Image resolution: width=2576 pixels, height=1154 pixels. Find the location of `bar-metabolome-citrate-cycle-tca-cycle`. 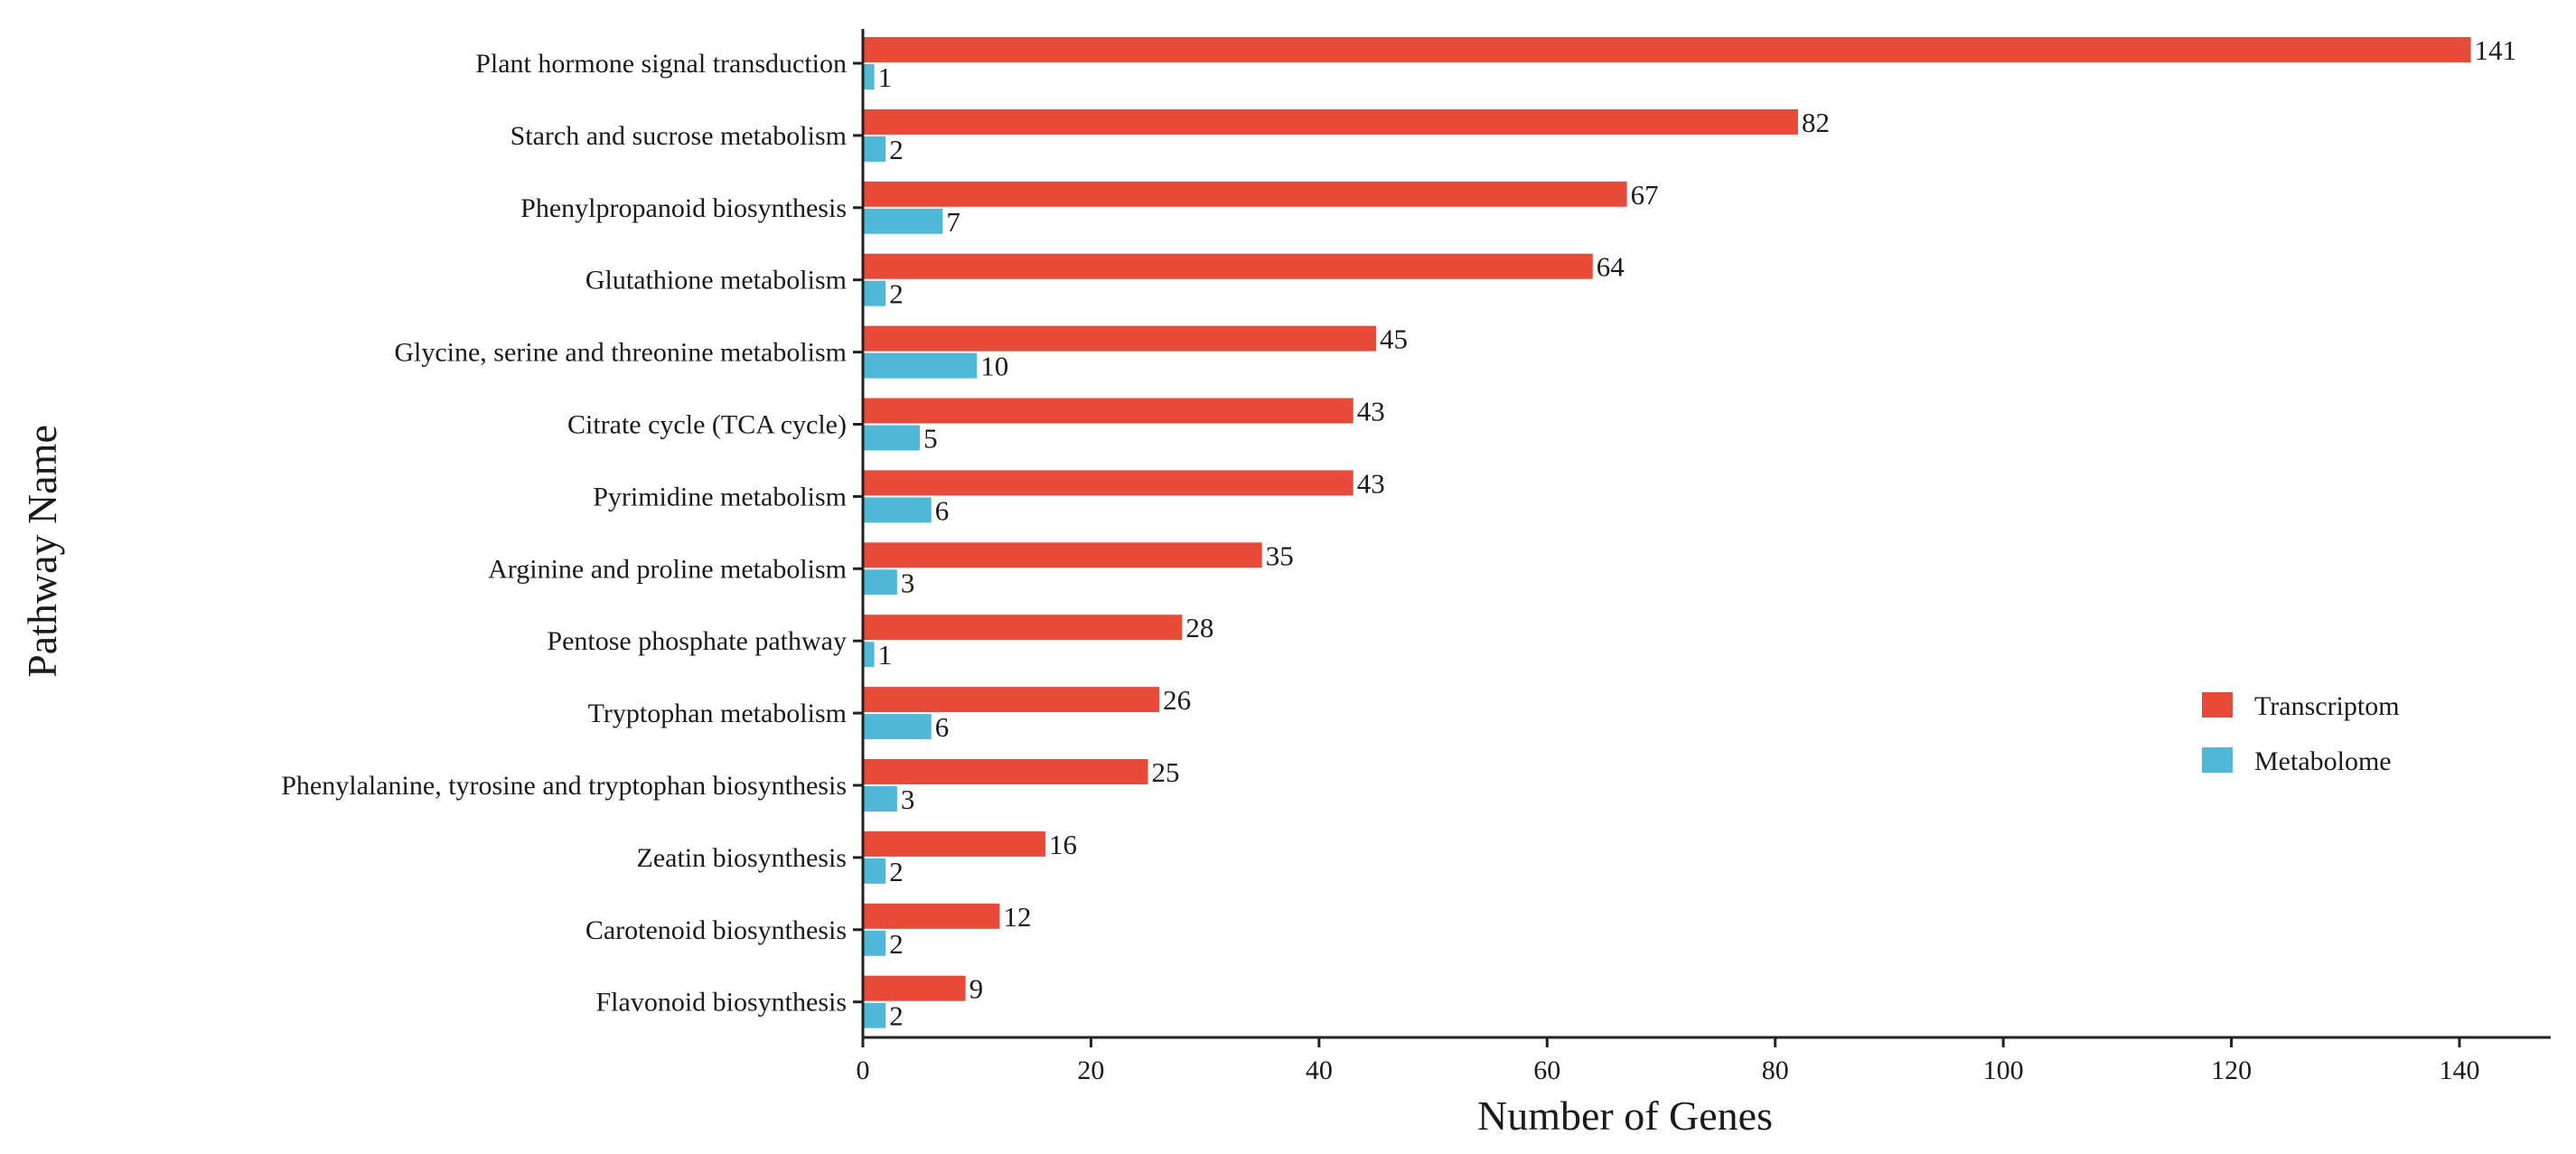

bar-metabolome-citrate-cycle-tca-cycle is located at coordinates (892, 438).